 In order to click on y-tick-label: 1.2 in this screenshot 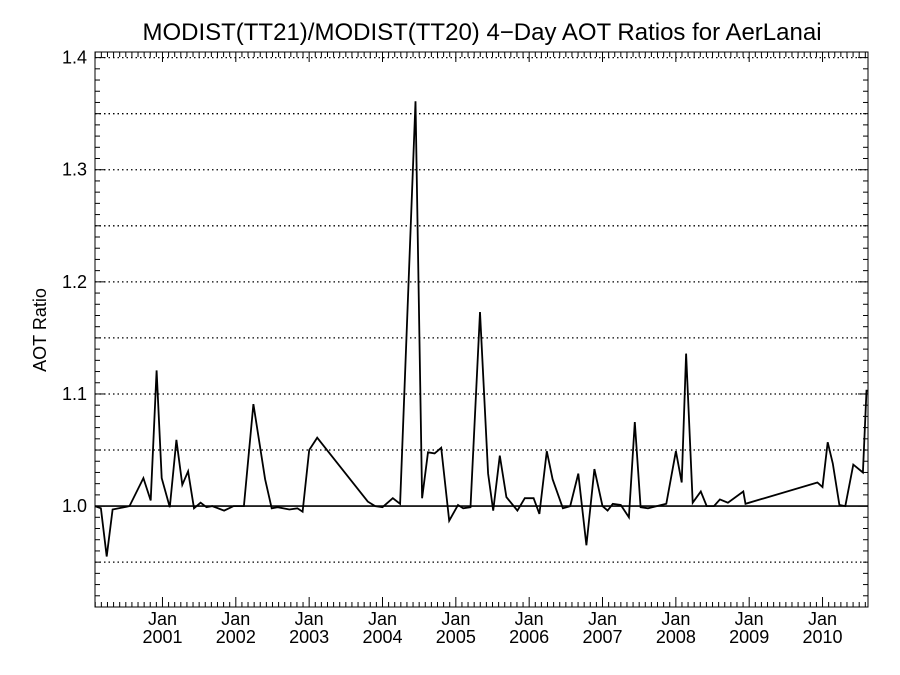, I will do `click(74, 282)`.